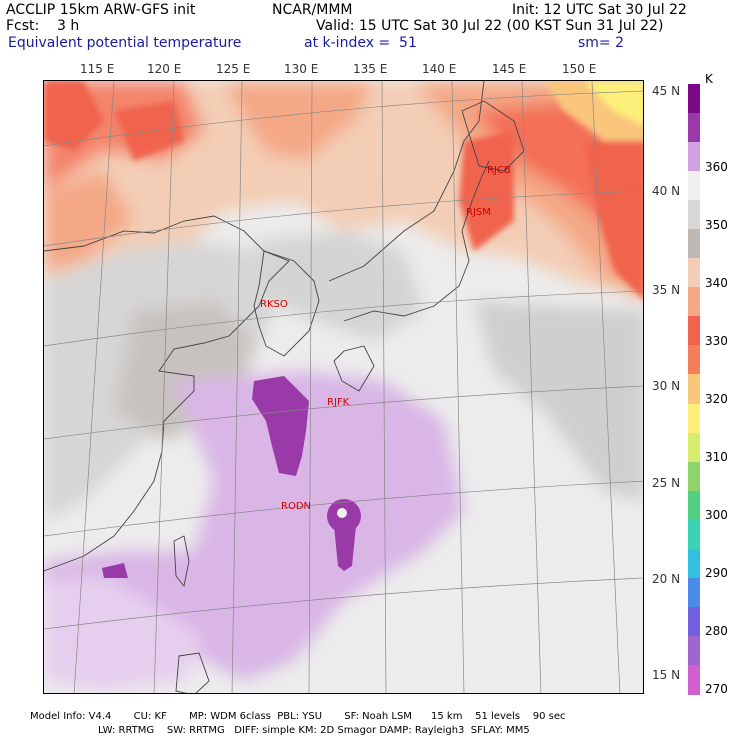 This screenshot has height=740, width=740. Describe the element at coordinates (716, 457) in the screenshot. I see `colorbar-tick: 310` at that location.